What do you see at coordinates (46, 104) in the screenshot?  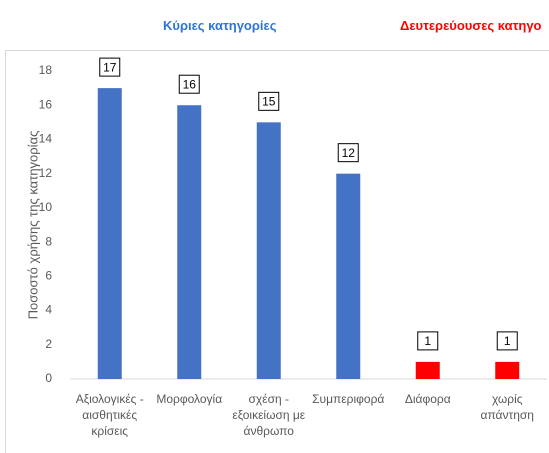 I see `y-tick-label: 16` at bounding box center [46, 104].